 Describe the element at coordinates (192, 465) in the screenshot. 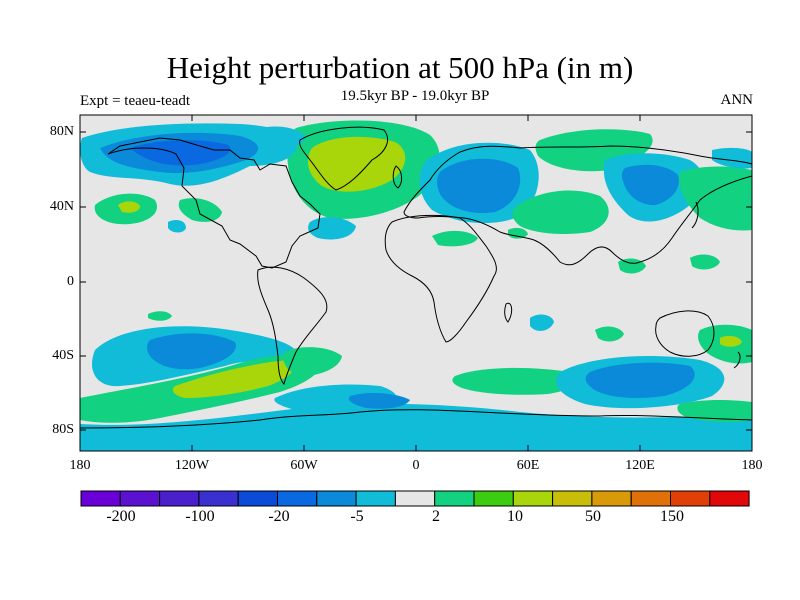

I see `lon-label-120w: 120W` at that location.